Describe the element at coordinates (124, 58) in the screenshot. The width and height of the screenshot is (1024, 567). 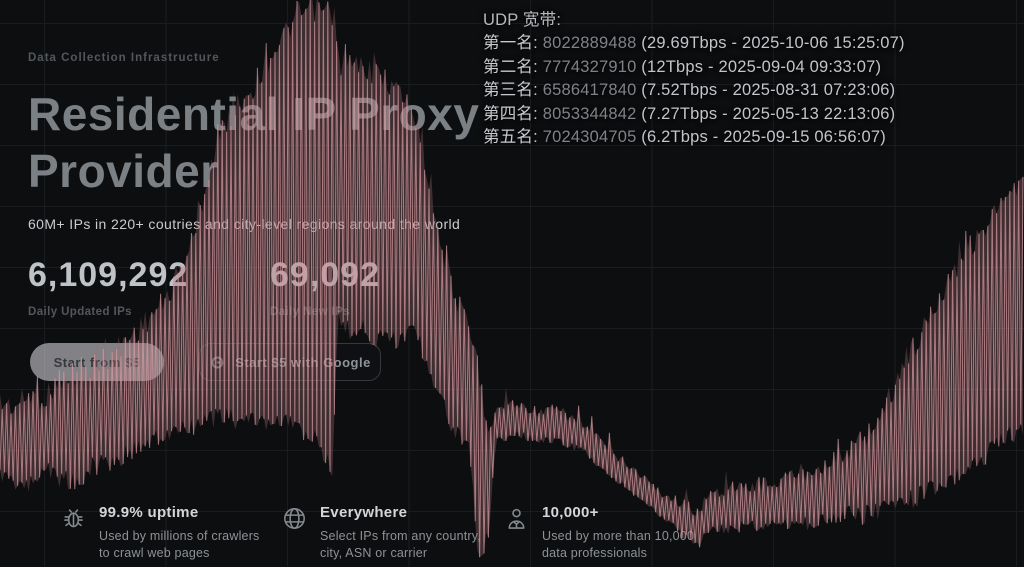
I see `eyebrow-label: Data Collection Infrastructure` at that location.